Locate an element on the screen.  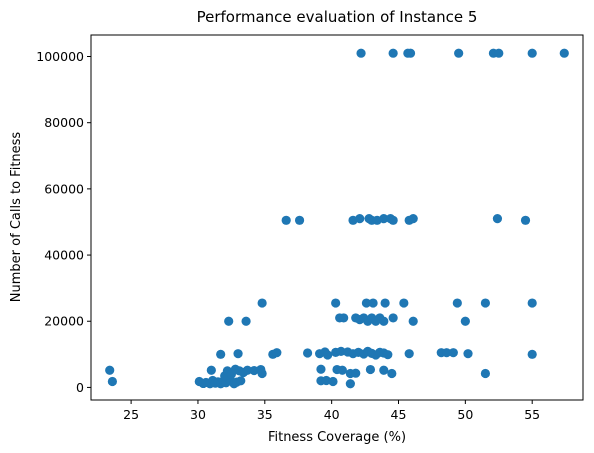
y-tick-label: 40000 is located at coordinates (64, 255).